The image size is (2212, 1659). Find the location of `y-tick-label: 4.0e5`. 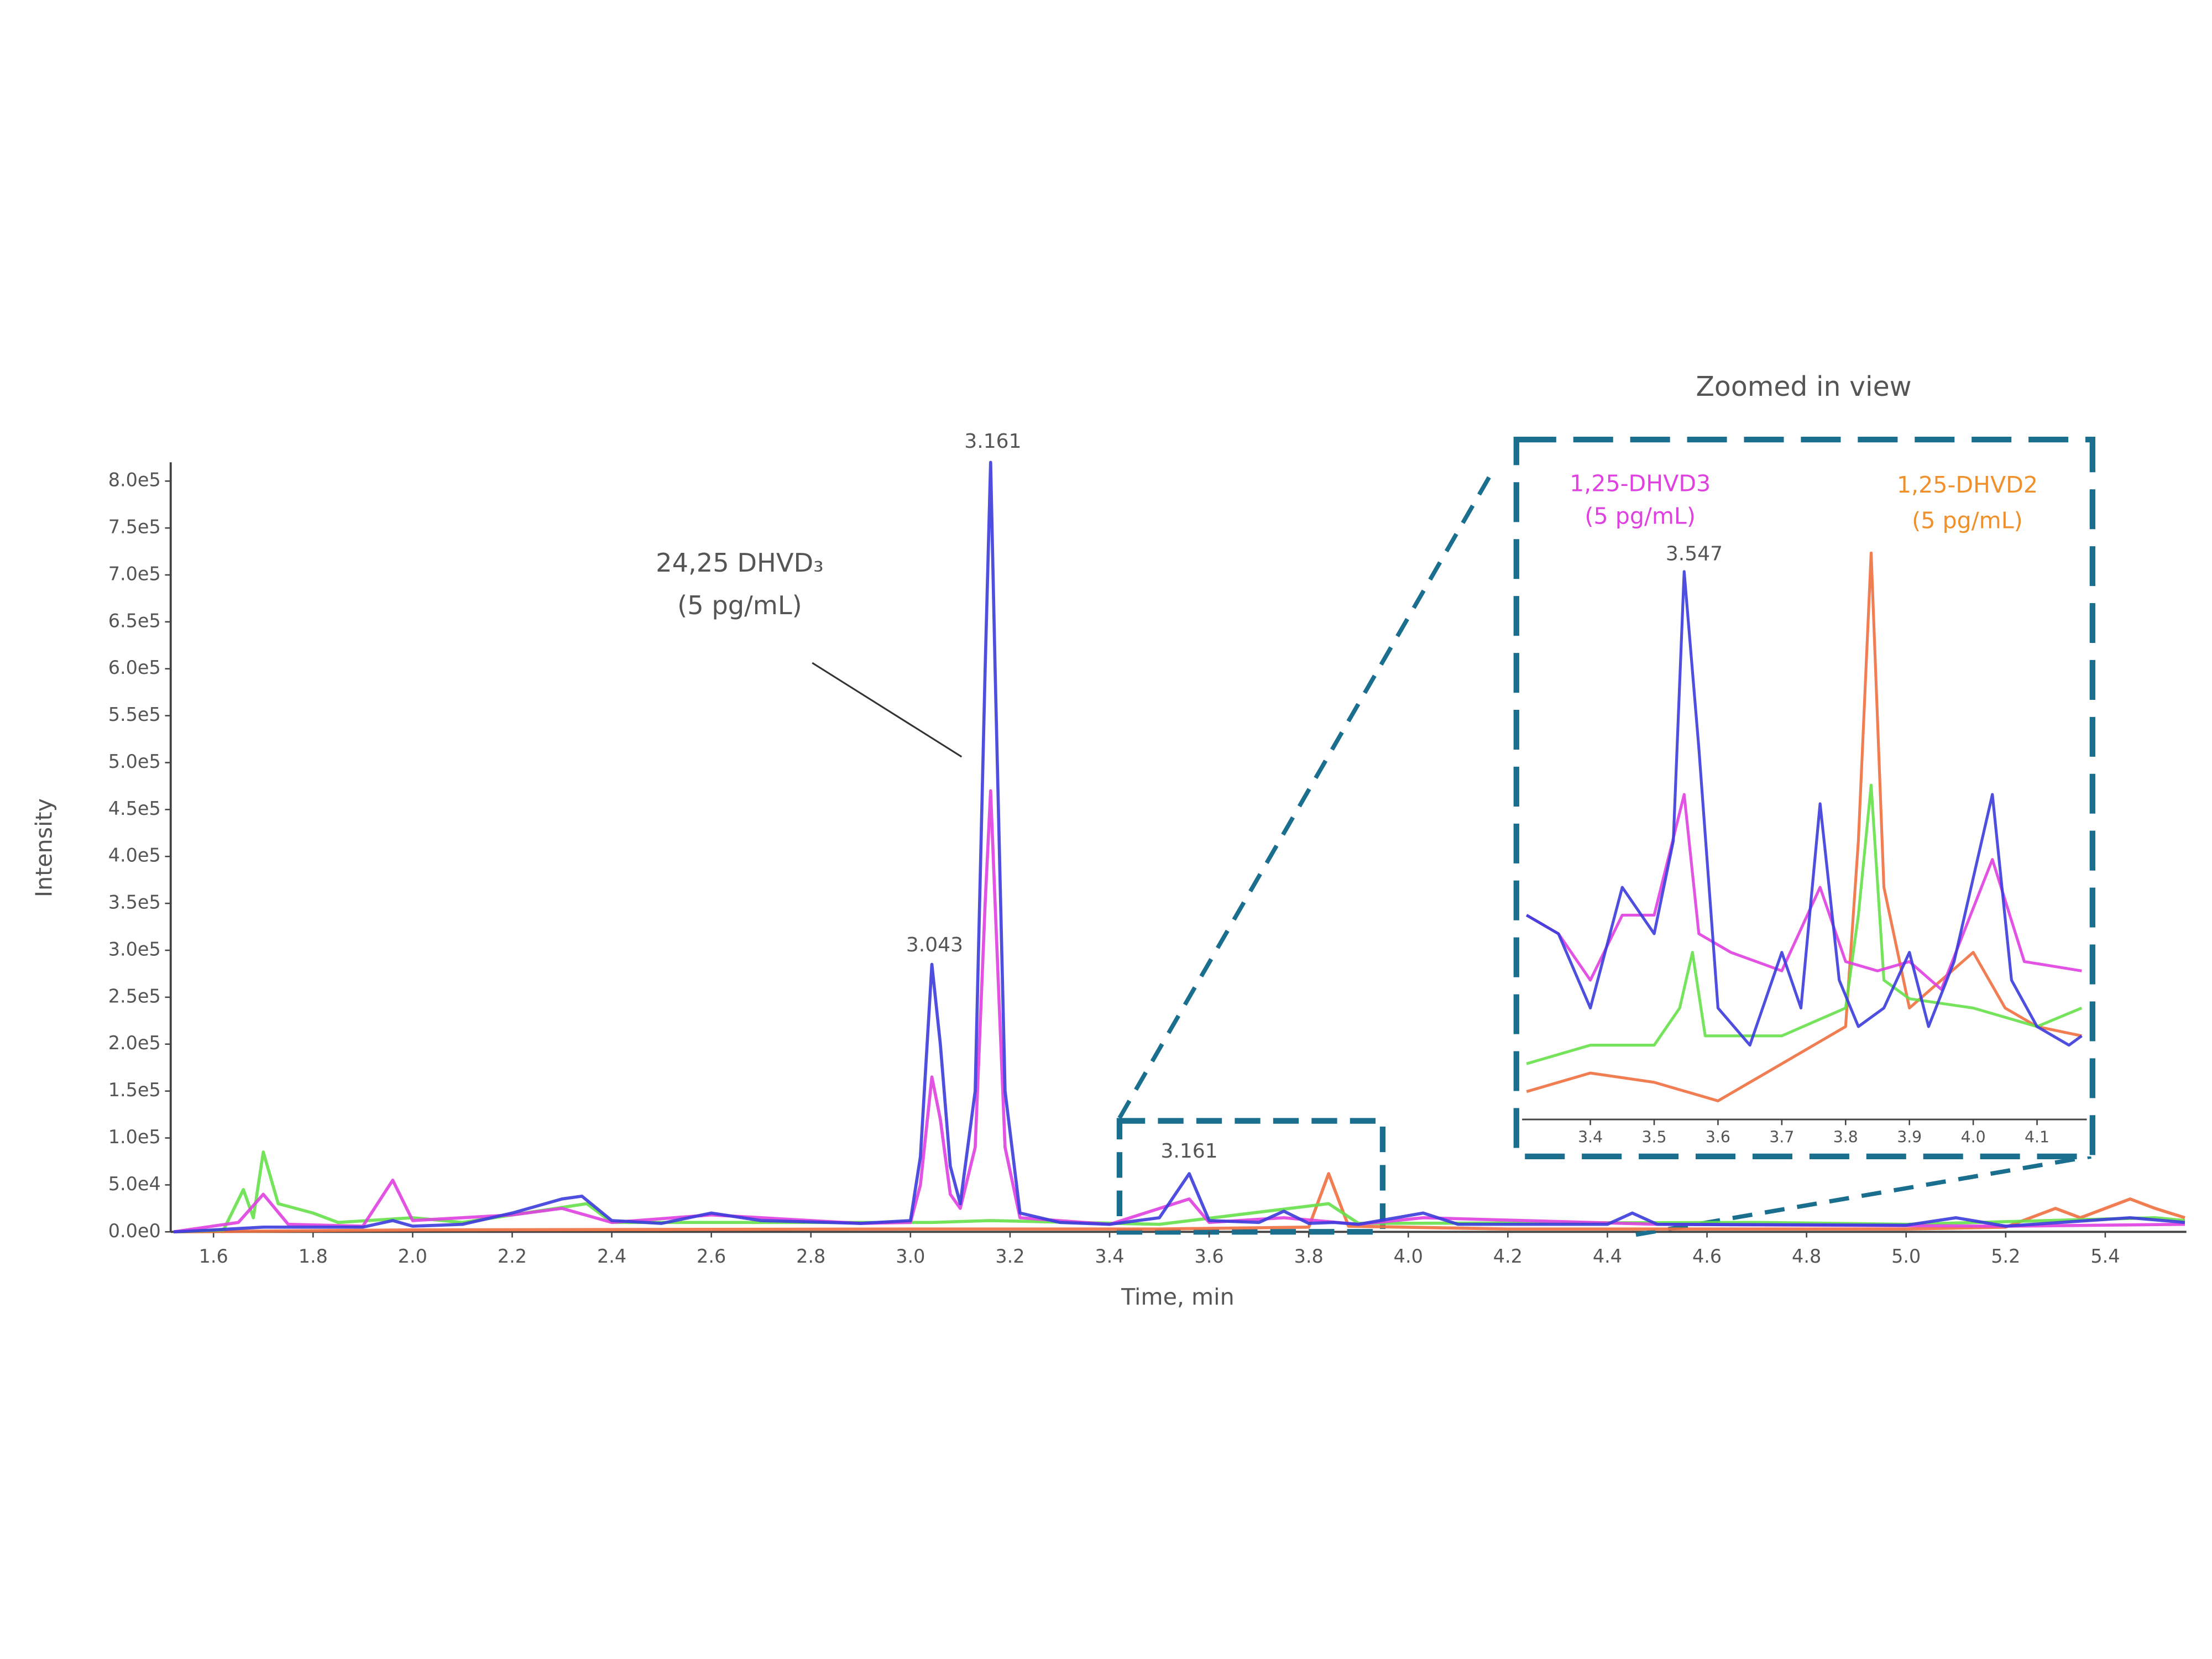

y-tick-label: 4.0e5 is located at coordinates (134, 855).